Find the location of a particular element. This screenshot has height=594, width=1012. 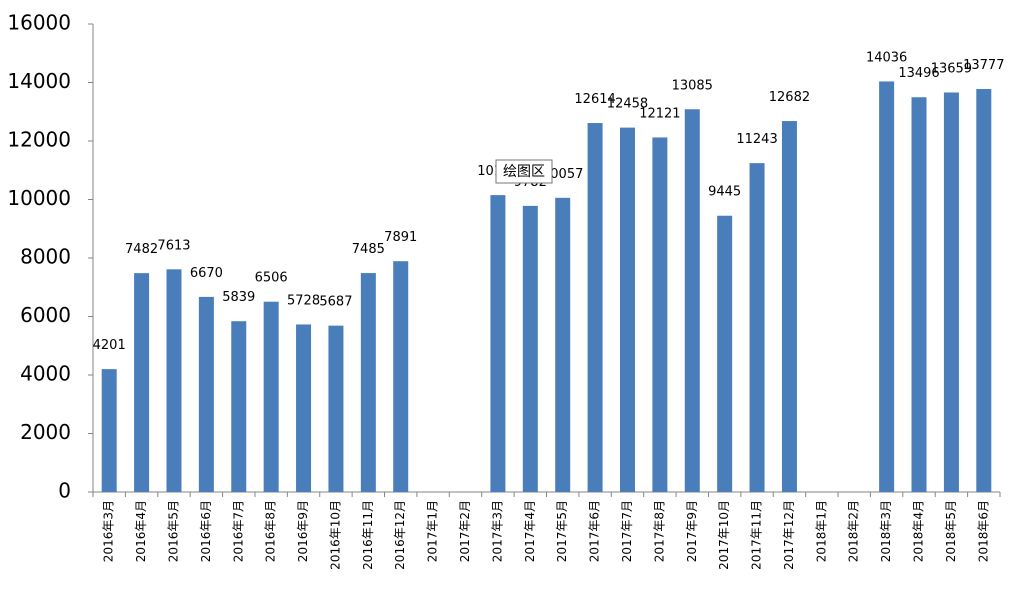

value-label: 6670 is located at coordinates (206, 273).